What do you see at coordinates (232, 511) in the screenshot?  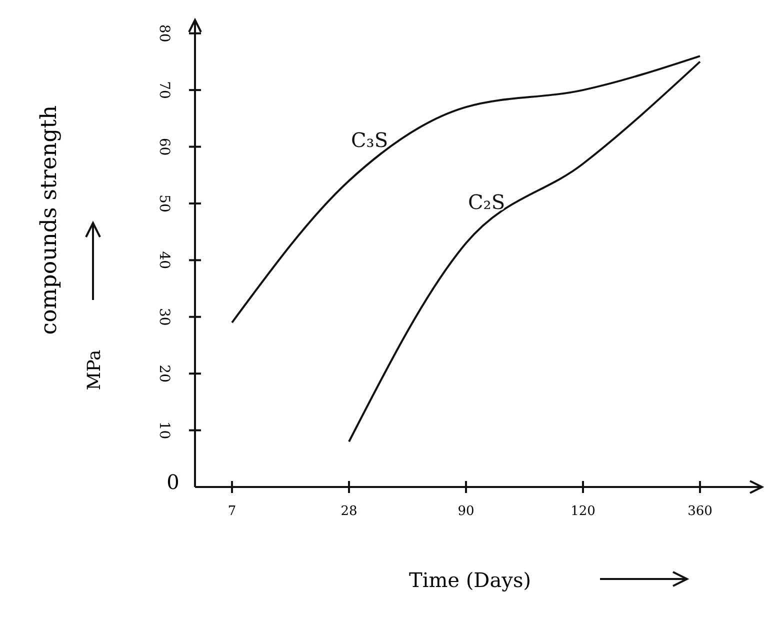 I see `x-tick-label: 7` at bounding box center [232, 511].